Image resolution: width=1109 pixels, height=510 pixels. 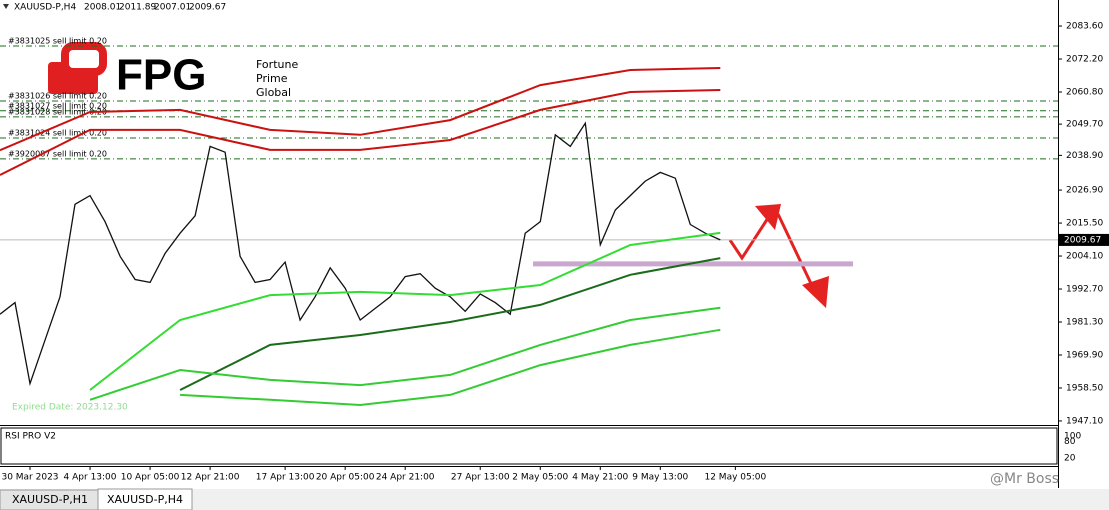 I want to click on arrow-down, so click(x=796, y=253).